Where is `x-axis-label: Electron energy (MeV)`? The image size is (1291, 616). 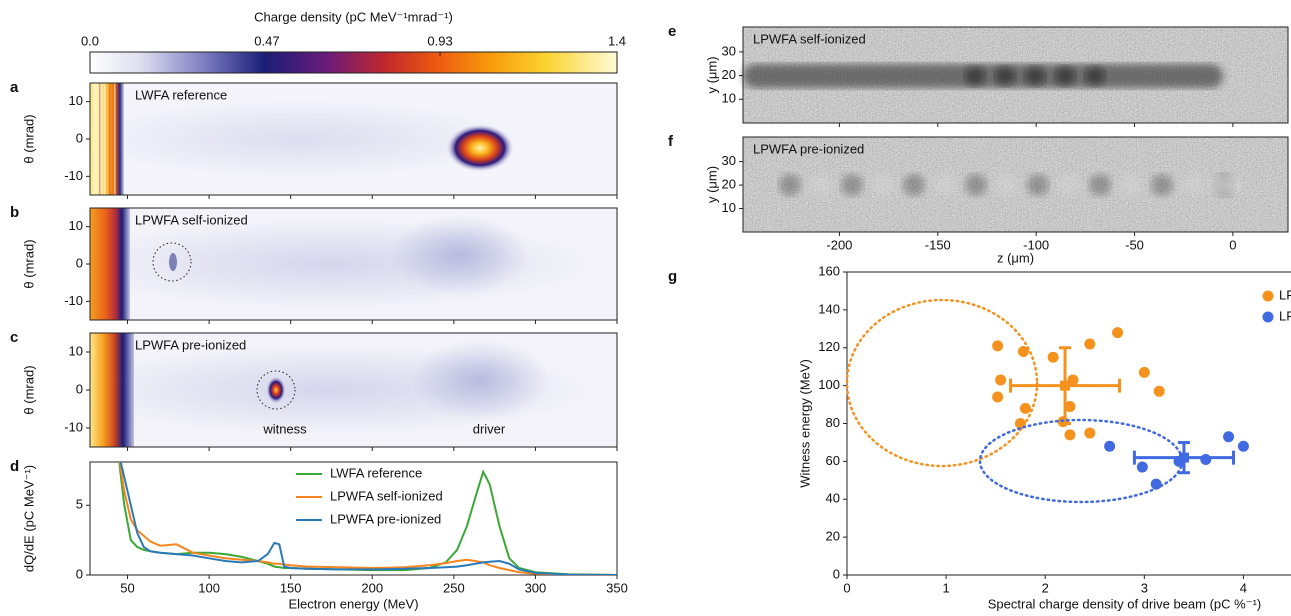
x-axis-label: Electron energy (MeV) is located at coordinates (353, 603).